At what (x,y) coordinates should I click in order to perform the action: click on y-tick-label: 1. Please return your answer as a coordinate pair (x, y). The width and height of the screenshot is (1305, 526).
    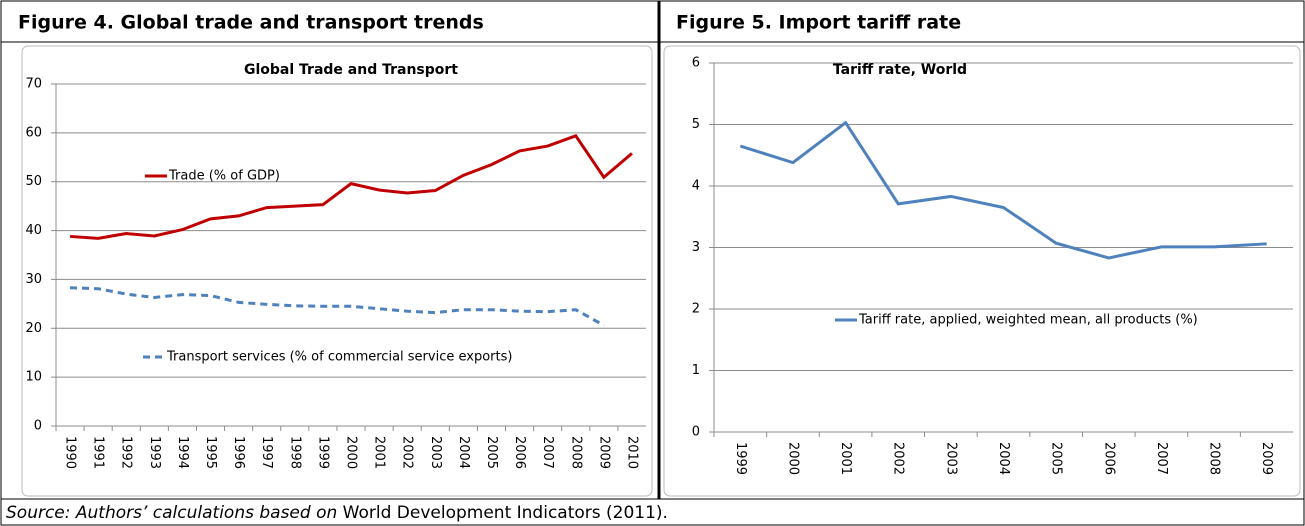
    Looking at the image, I should click on (696, 370).